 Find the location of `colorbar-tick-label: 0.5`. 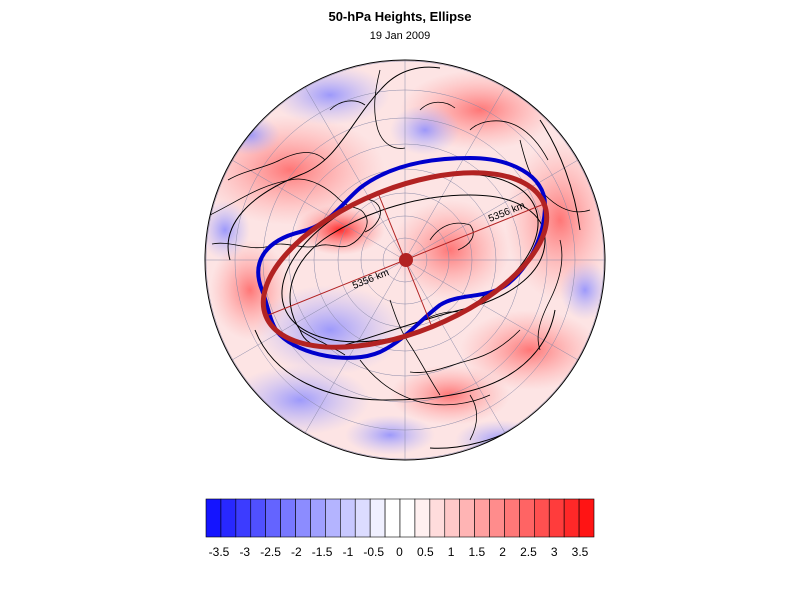

colorbar-tick-label: 0.5 is located at coordinates (425, 552).